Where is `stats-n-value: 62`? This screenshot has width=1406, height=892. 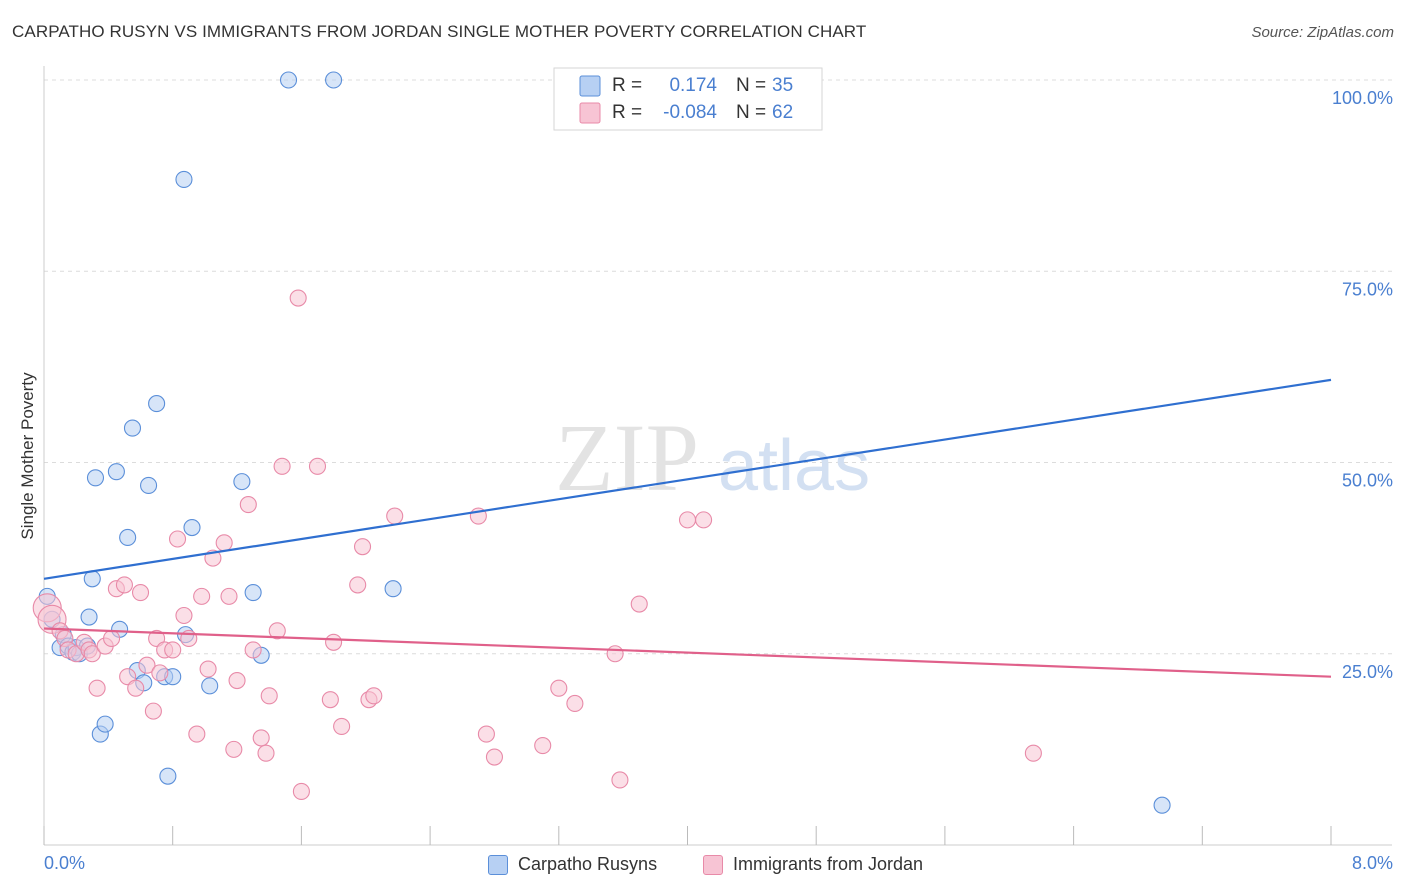 stats-n-value: 62 is located at coordinates (782, 112).